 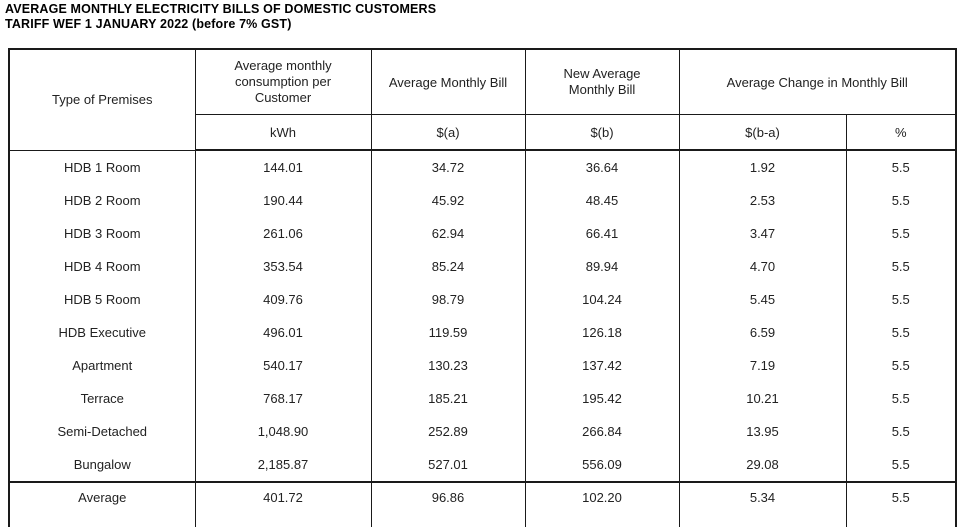 I want to click on value-cell: 496.01, so click(x=283, y=332).